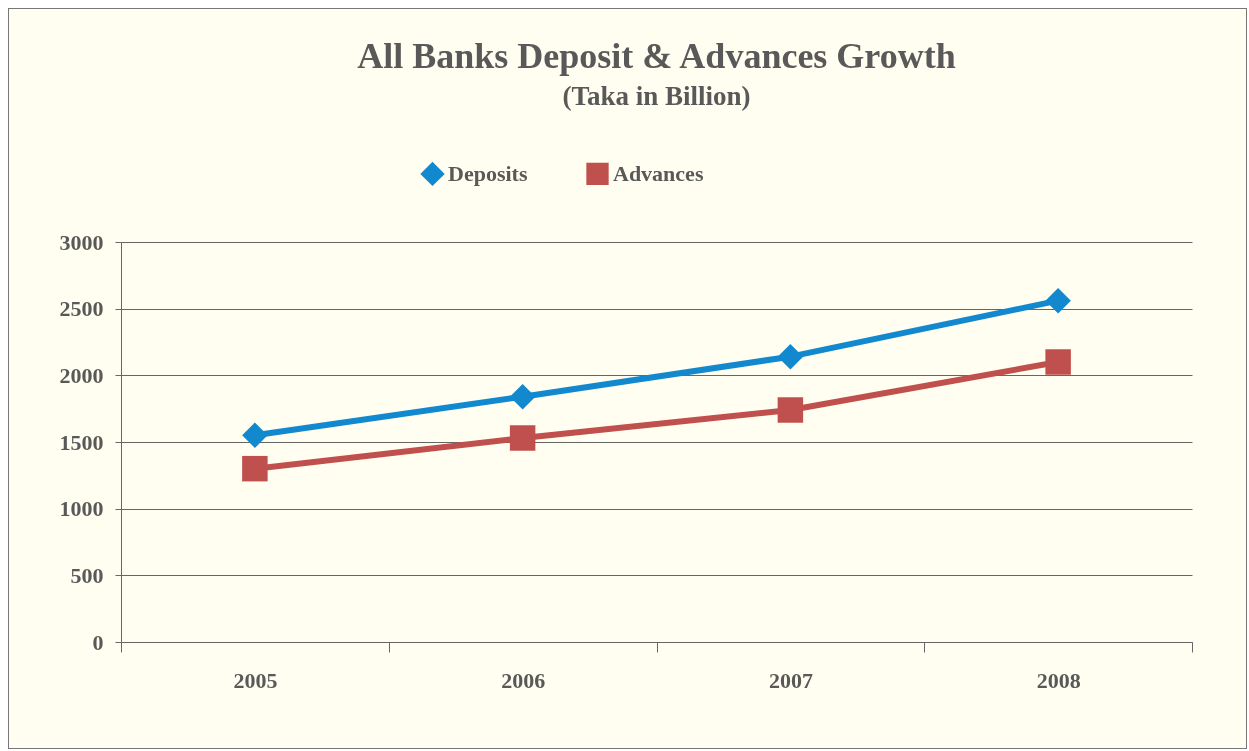 The width and height of the screenshot is (1249, 751). Describe the element at coordinates (255, 680) in the screenshot. I see `x-tick-label: 2005` at that location.